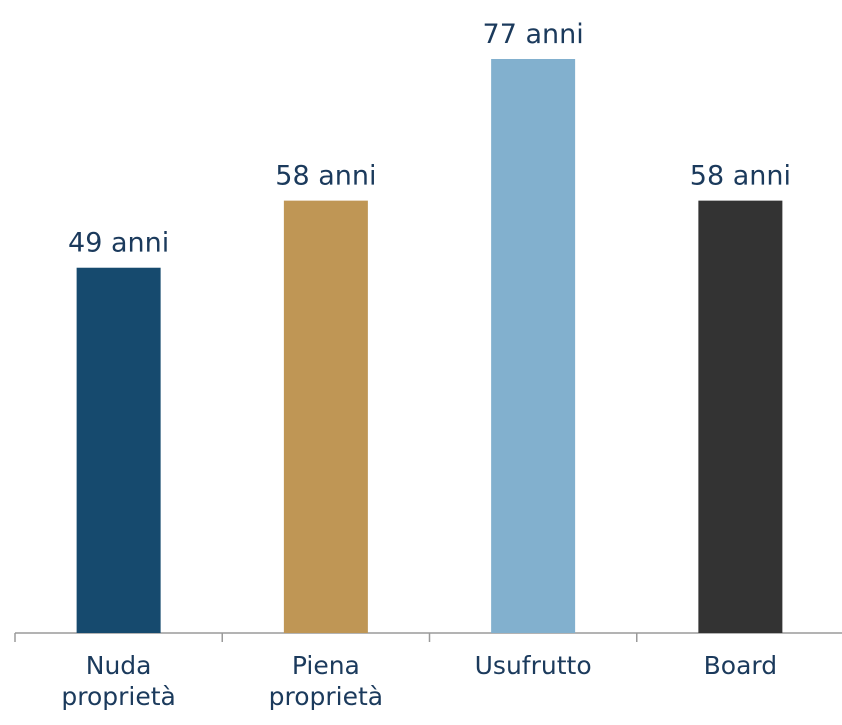 The height and width of the screenshot is (725, 842). I want to click on x-tick-label: Usufrutto, so click(533, 665).